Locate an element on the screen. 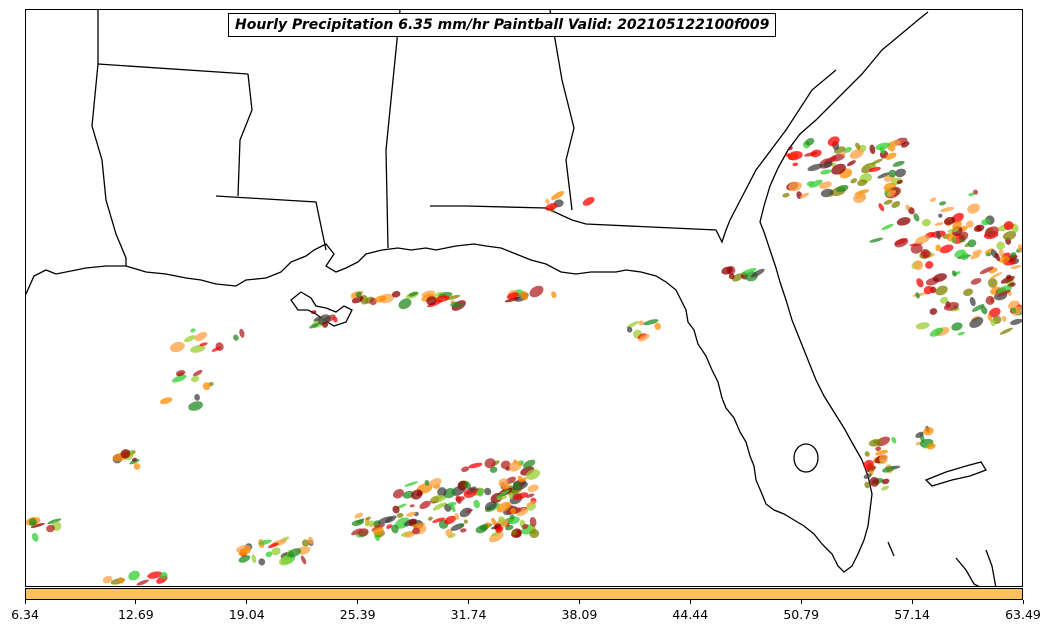 This screenshot has height=633, width=1053. bahamas-island is located at coordinates (991, 567).